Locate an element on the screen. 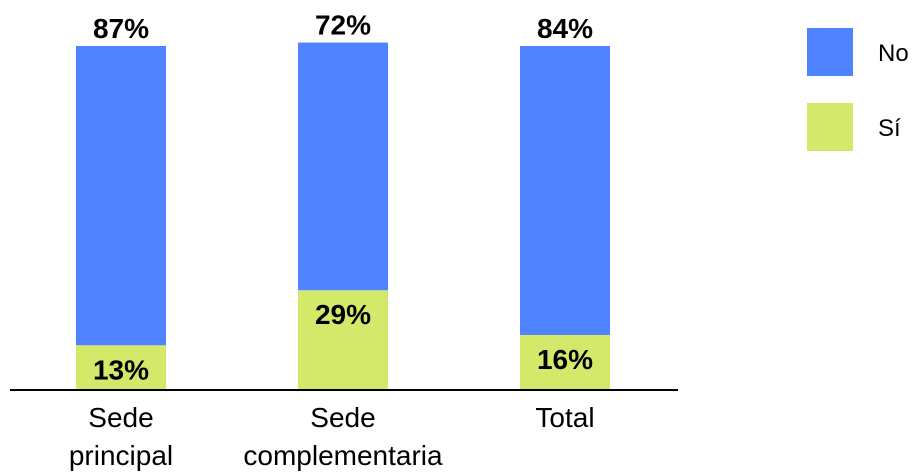 The image size is (923, 475). legend-swatch-no is located at coordinates (830, 52).